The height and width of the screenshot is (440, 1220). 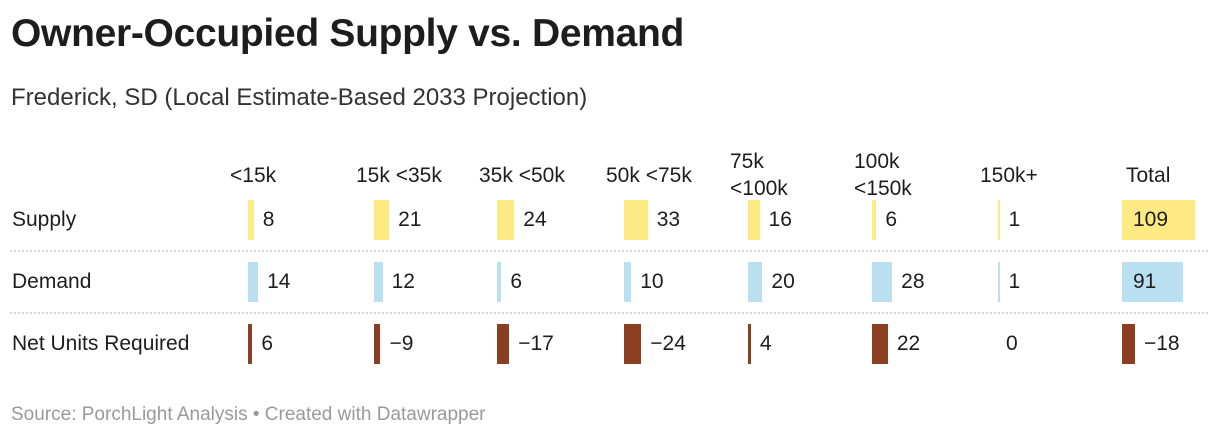 I want to click on value-label: 109, so click(x=1151, y=219).